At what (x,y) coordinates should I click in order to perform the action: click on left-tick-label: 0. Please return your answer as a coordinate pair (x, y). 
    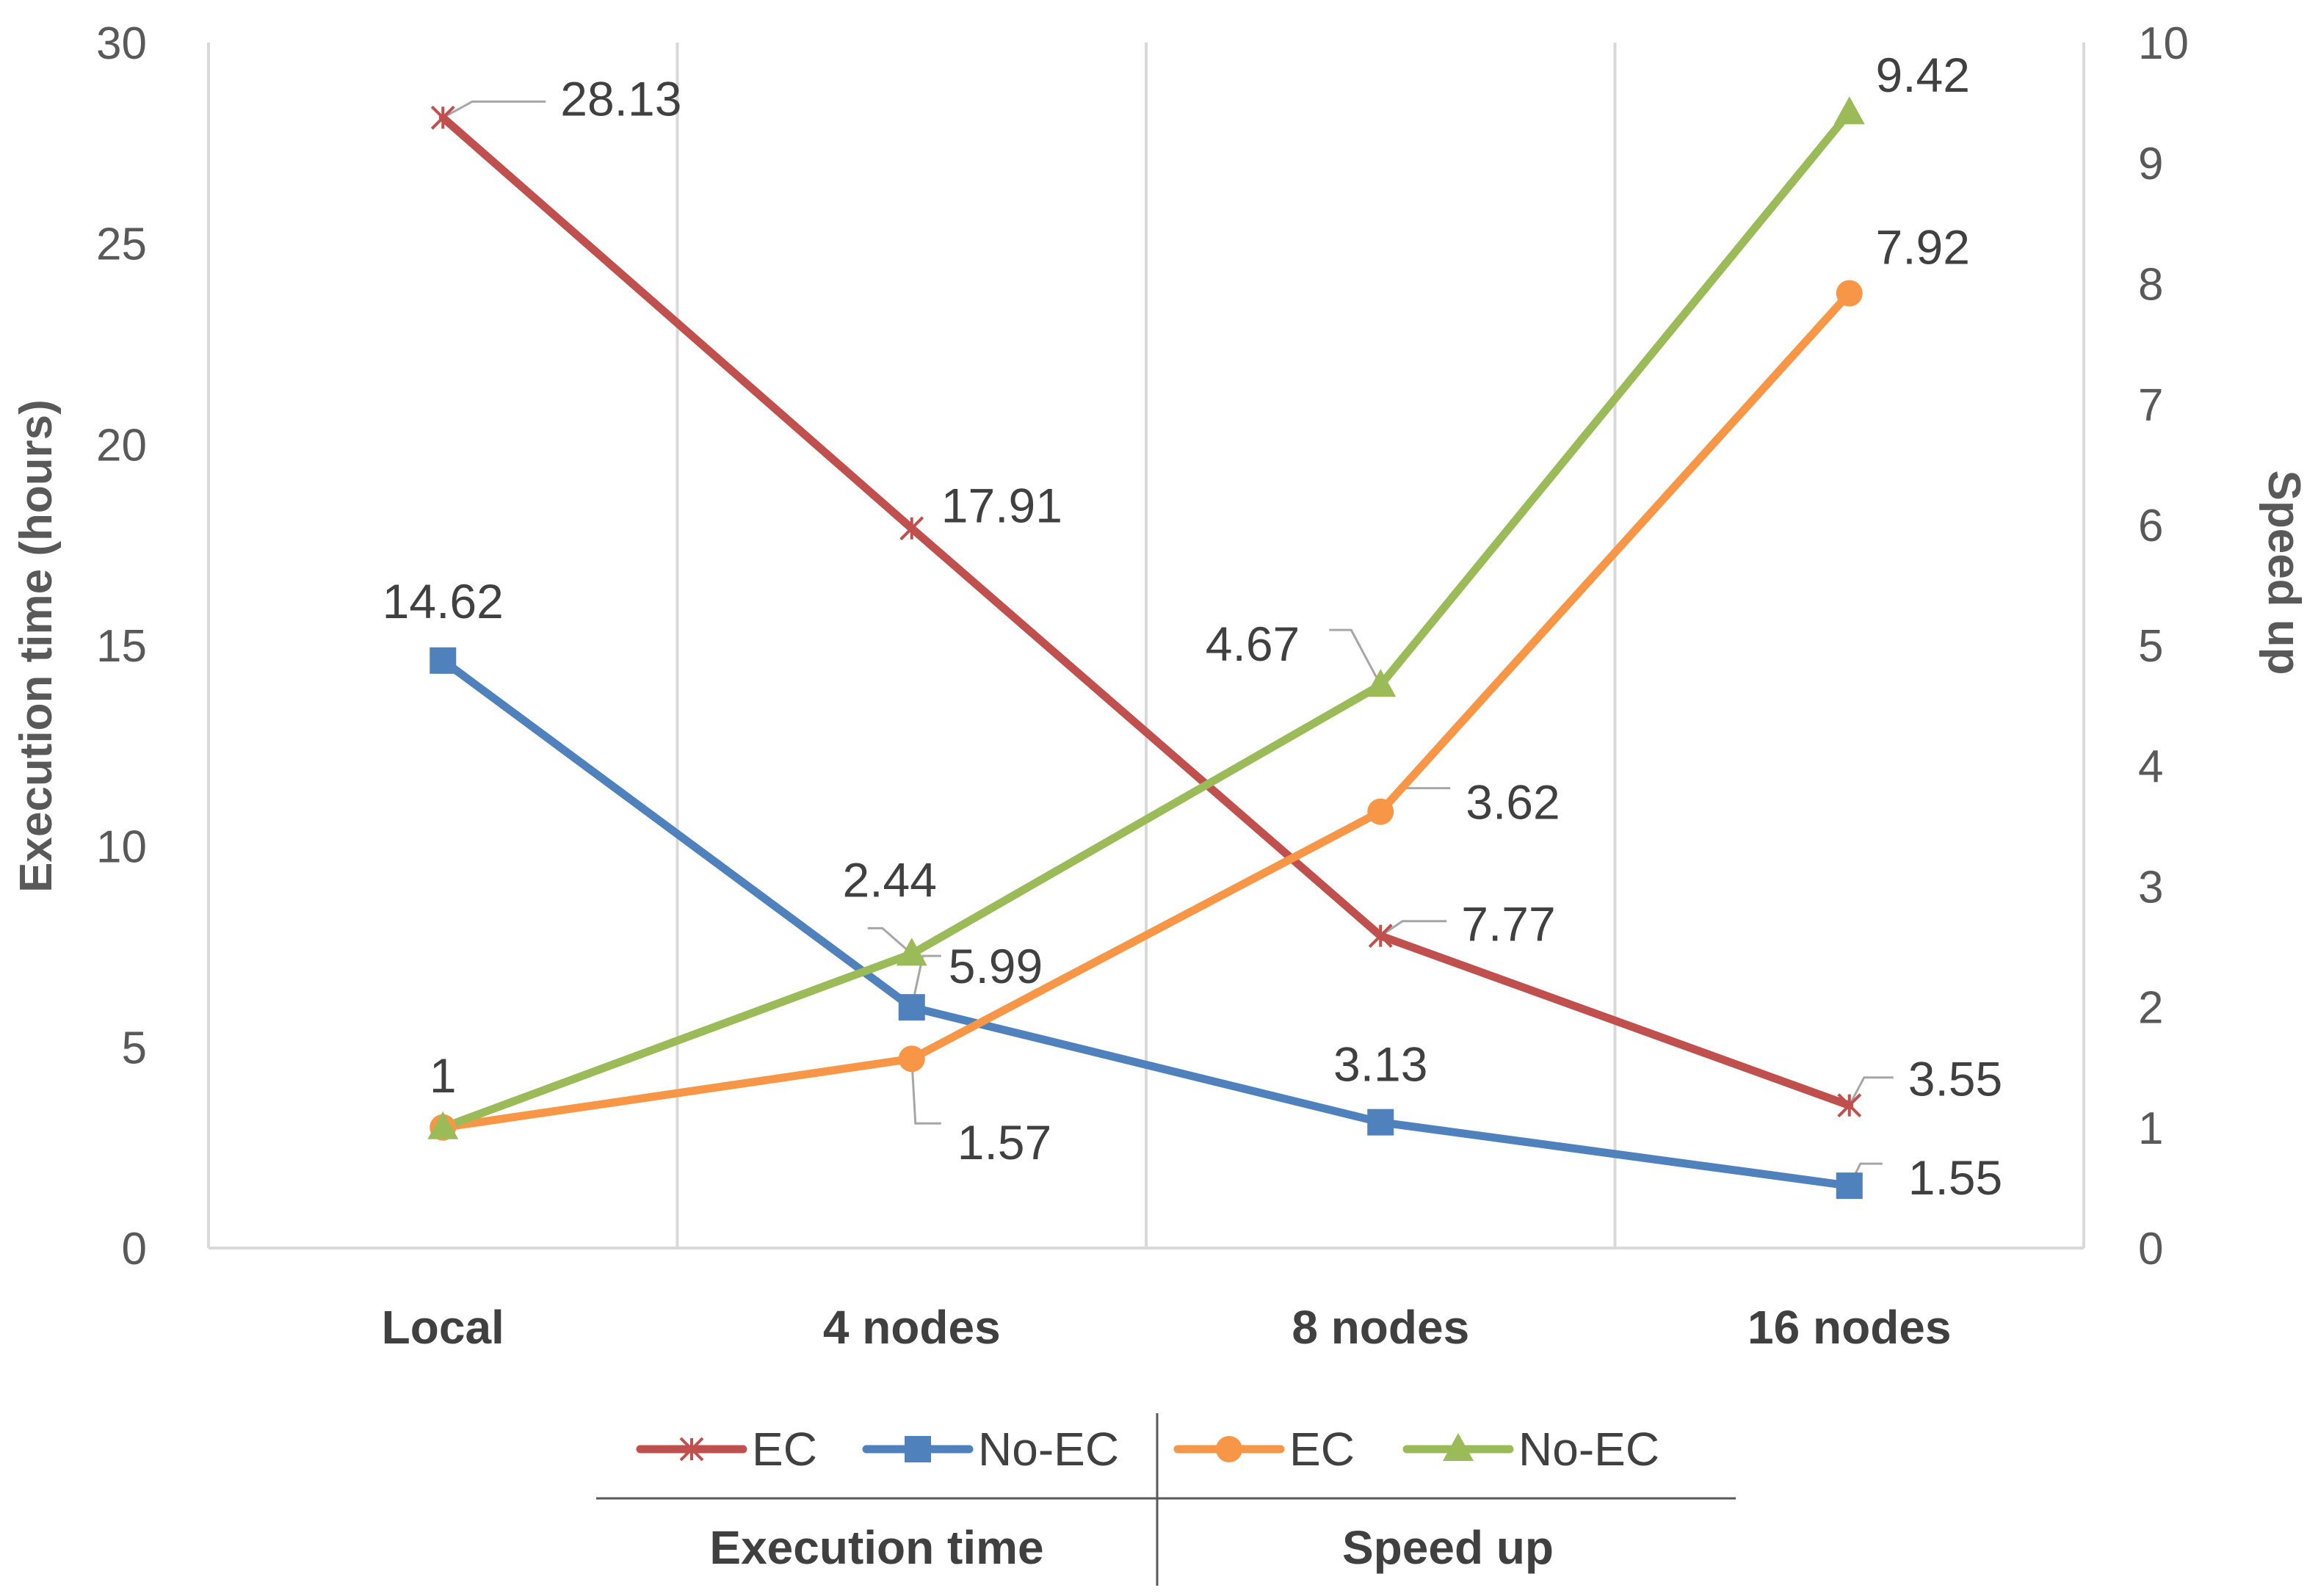
    Looking at the image, I should click on (134, 1249).